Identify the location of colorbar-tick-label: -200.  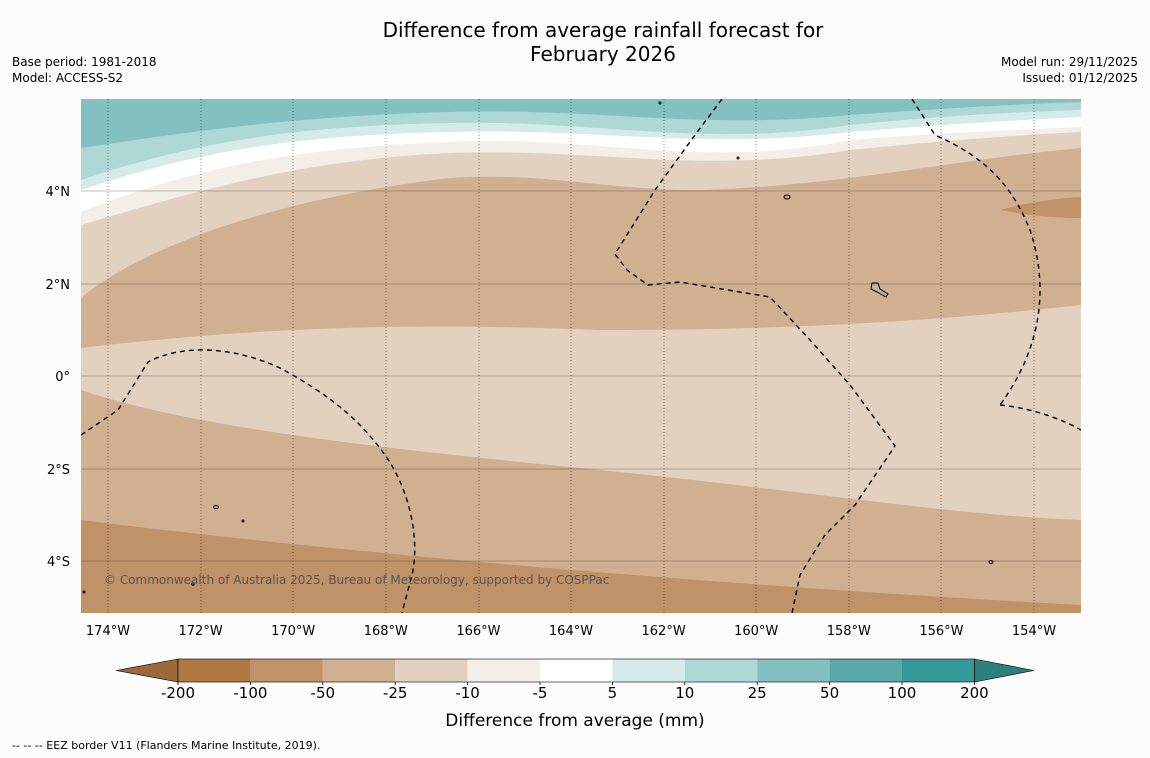
(178, 693).